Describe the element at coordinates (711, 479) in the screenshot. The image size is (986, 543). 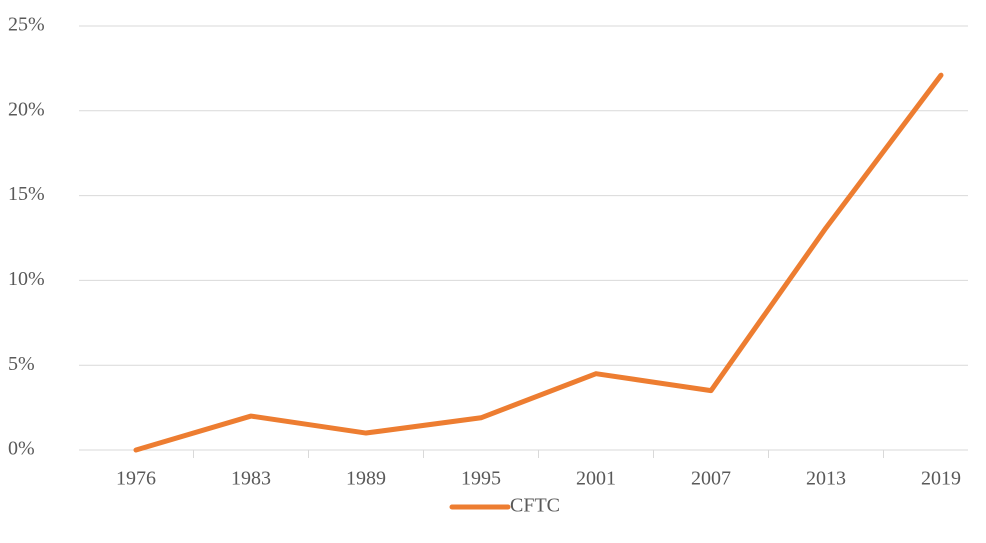
I see `x-tick-label: 2007` at that location.